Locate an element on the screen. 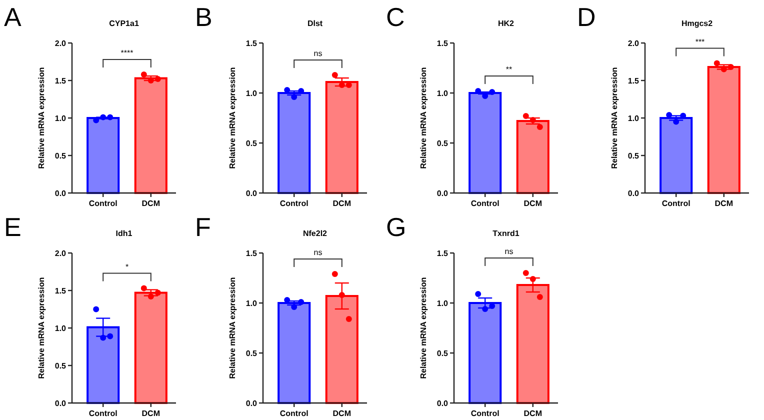 The image size is (764, 420). chart-title: Idh1 is located at coordinates (124, 233).